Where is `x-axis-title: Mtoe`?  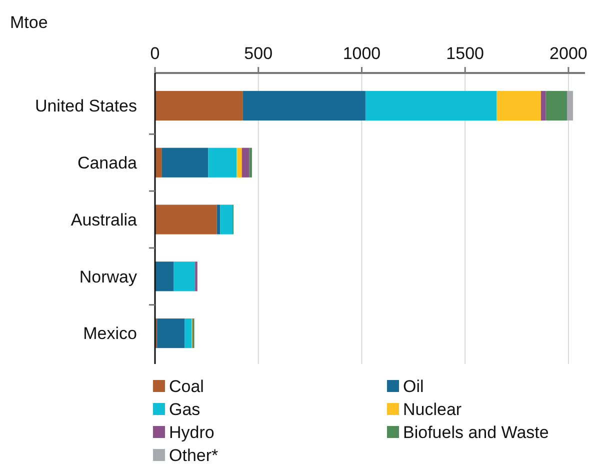
x-axis-title: Mtoe is located at coordinates (29, 22).